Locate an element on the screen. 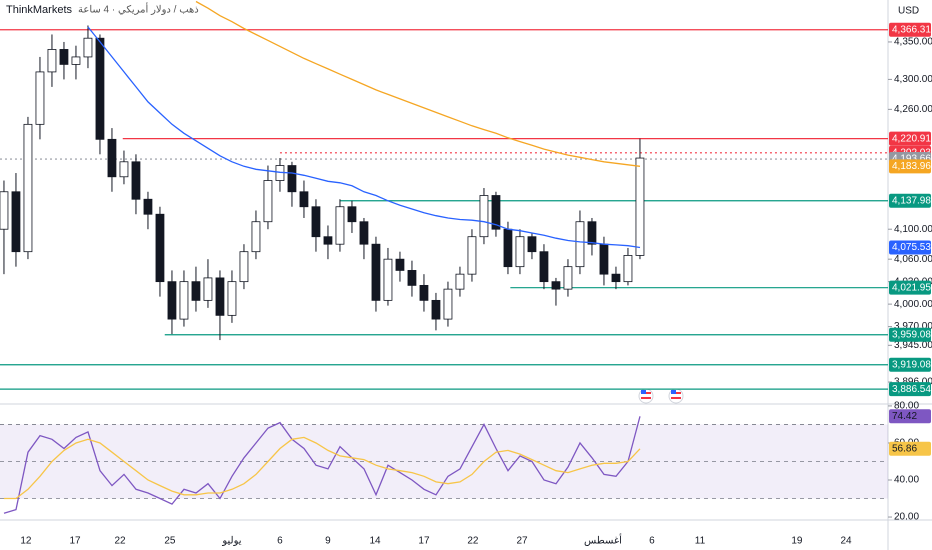 This screenshot has height=550, width=932. x-tick-label: 27 is located at coordinates (522, 541).